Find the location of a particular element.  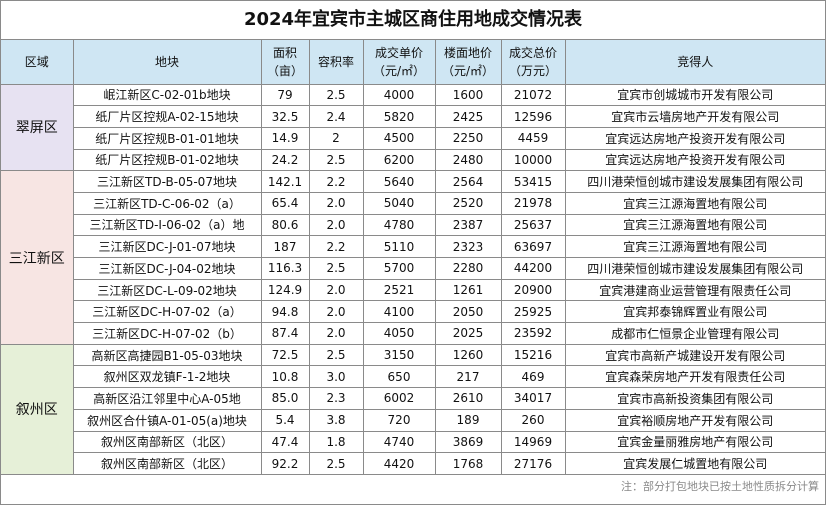

floor-price-cell: 2480 is located at coordinates (468, 160).